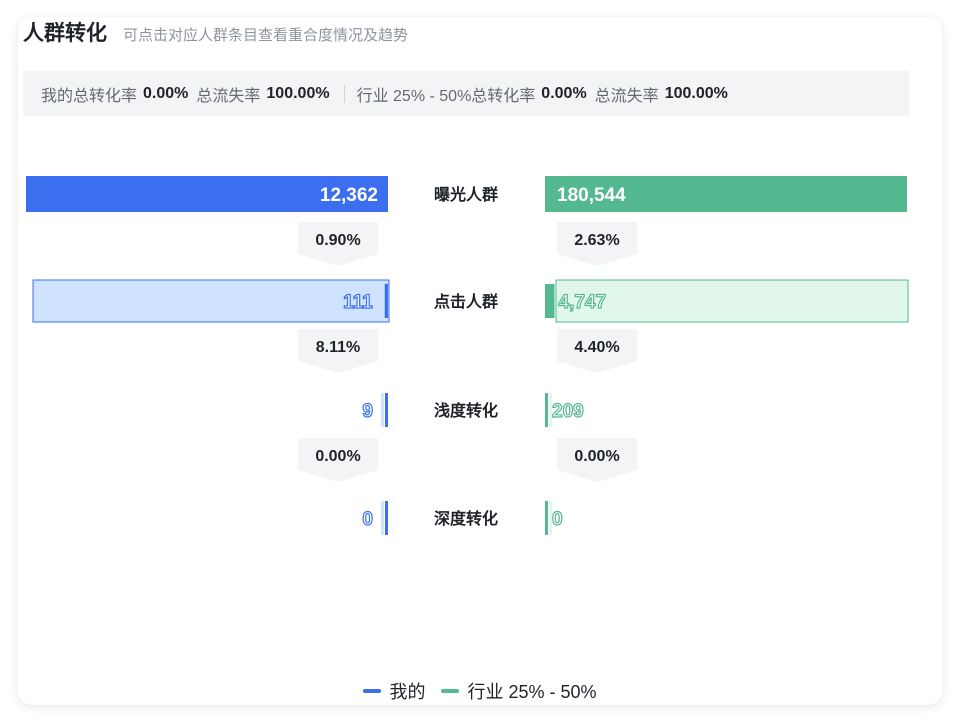 The width and height of the screenshot is (960, 724). Describe the element at coordinates (367, 411) in the screenshot. I see `mine-value-label-3: 9` at that location.